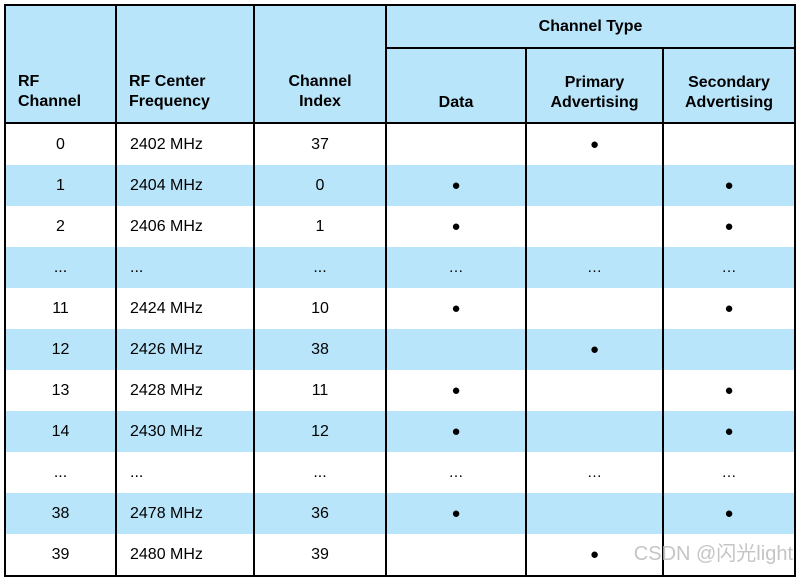 The width and height of the screenshot is (799, 577). I want to click on cell-center-frequency: 2428 MHz, so click(185, 390).